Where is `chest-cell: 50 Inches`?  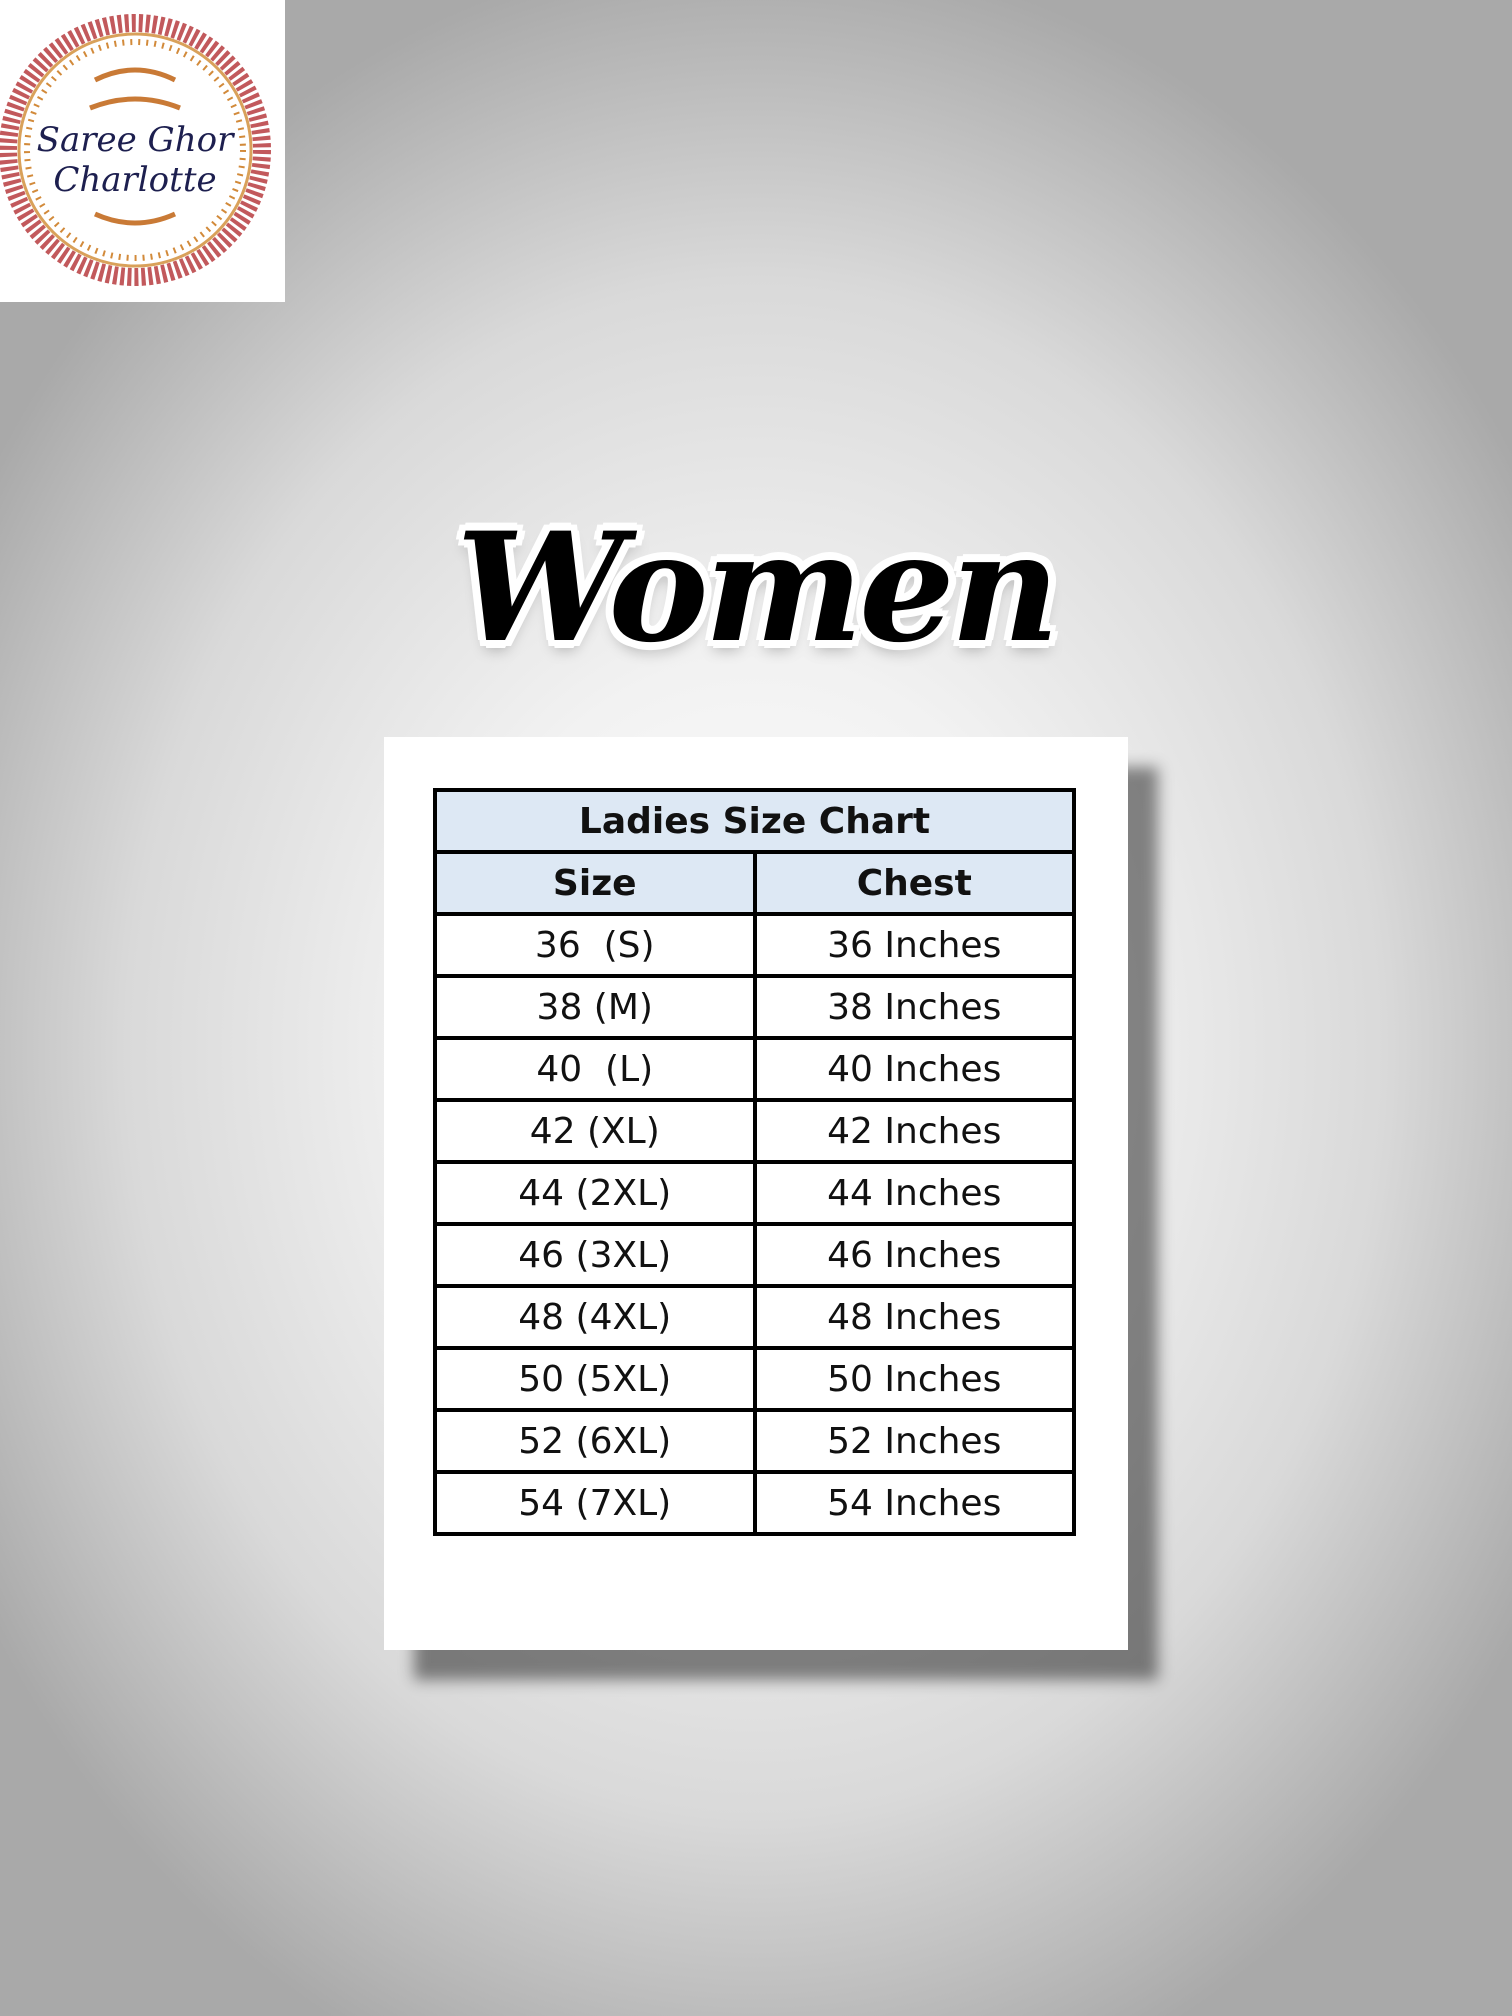 chest-cell: 50 Inches is located at coordinates (914, 1379).